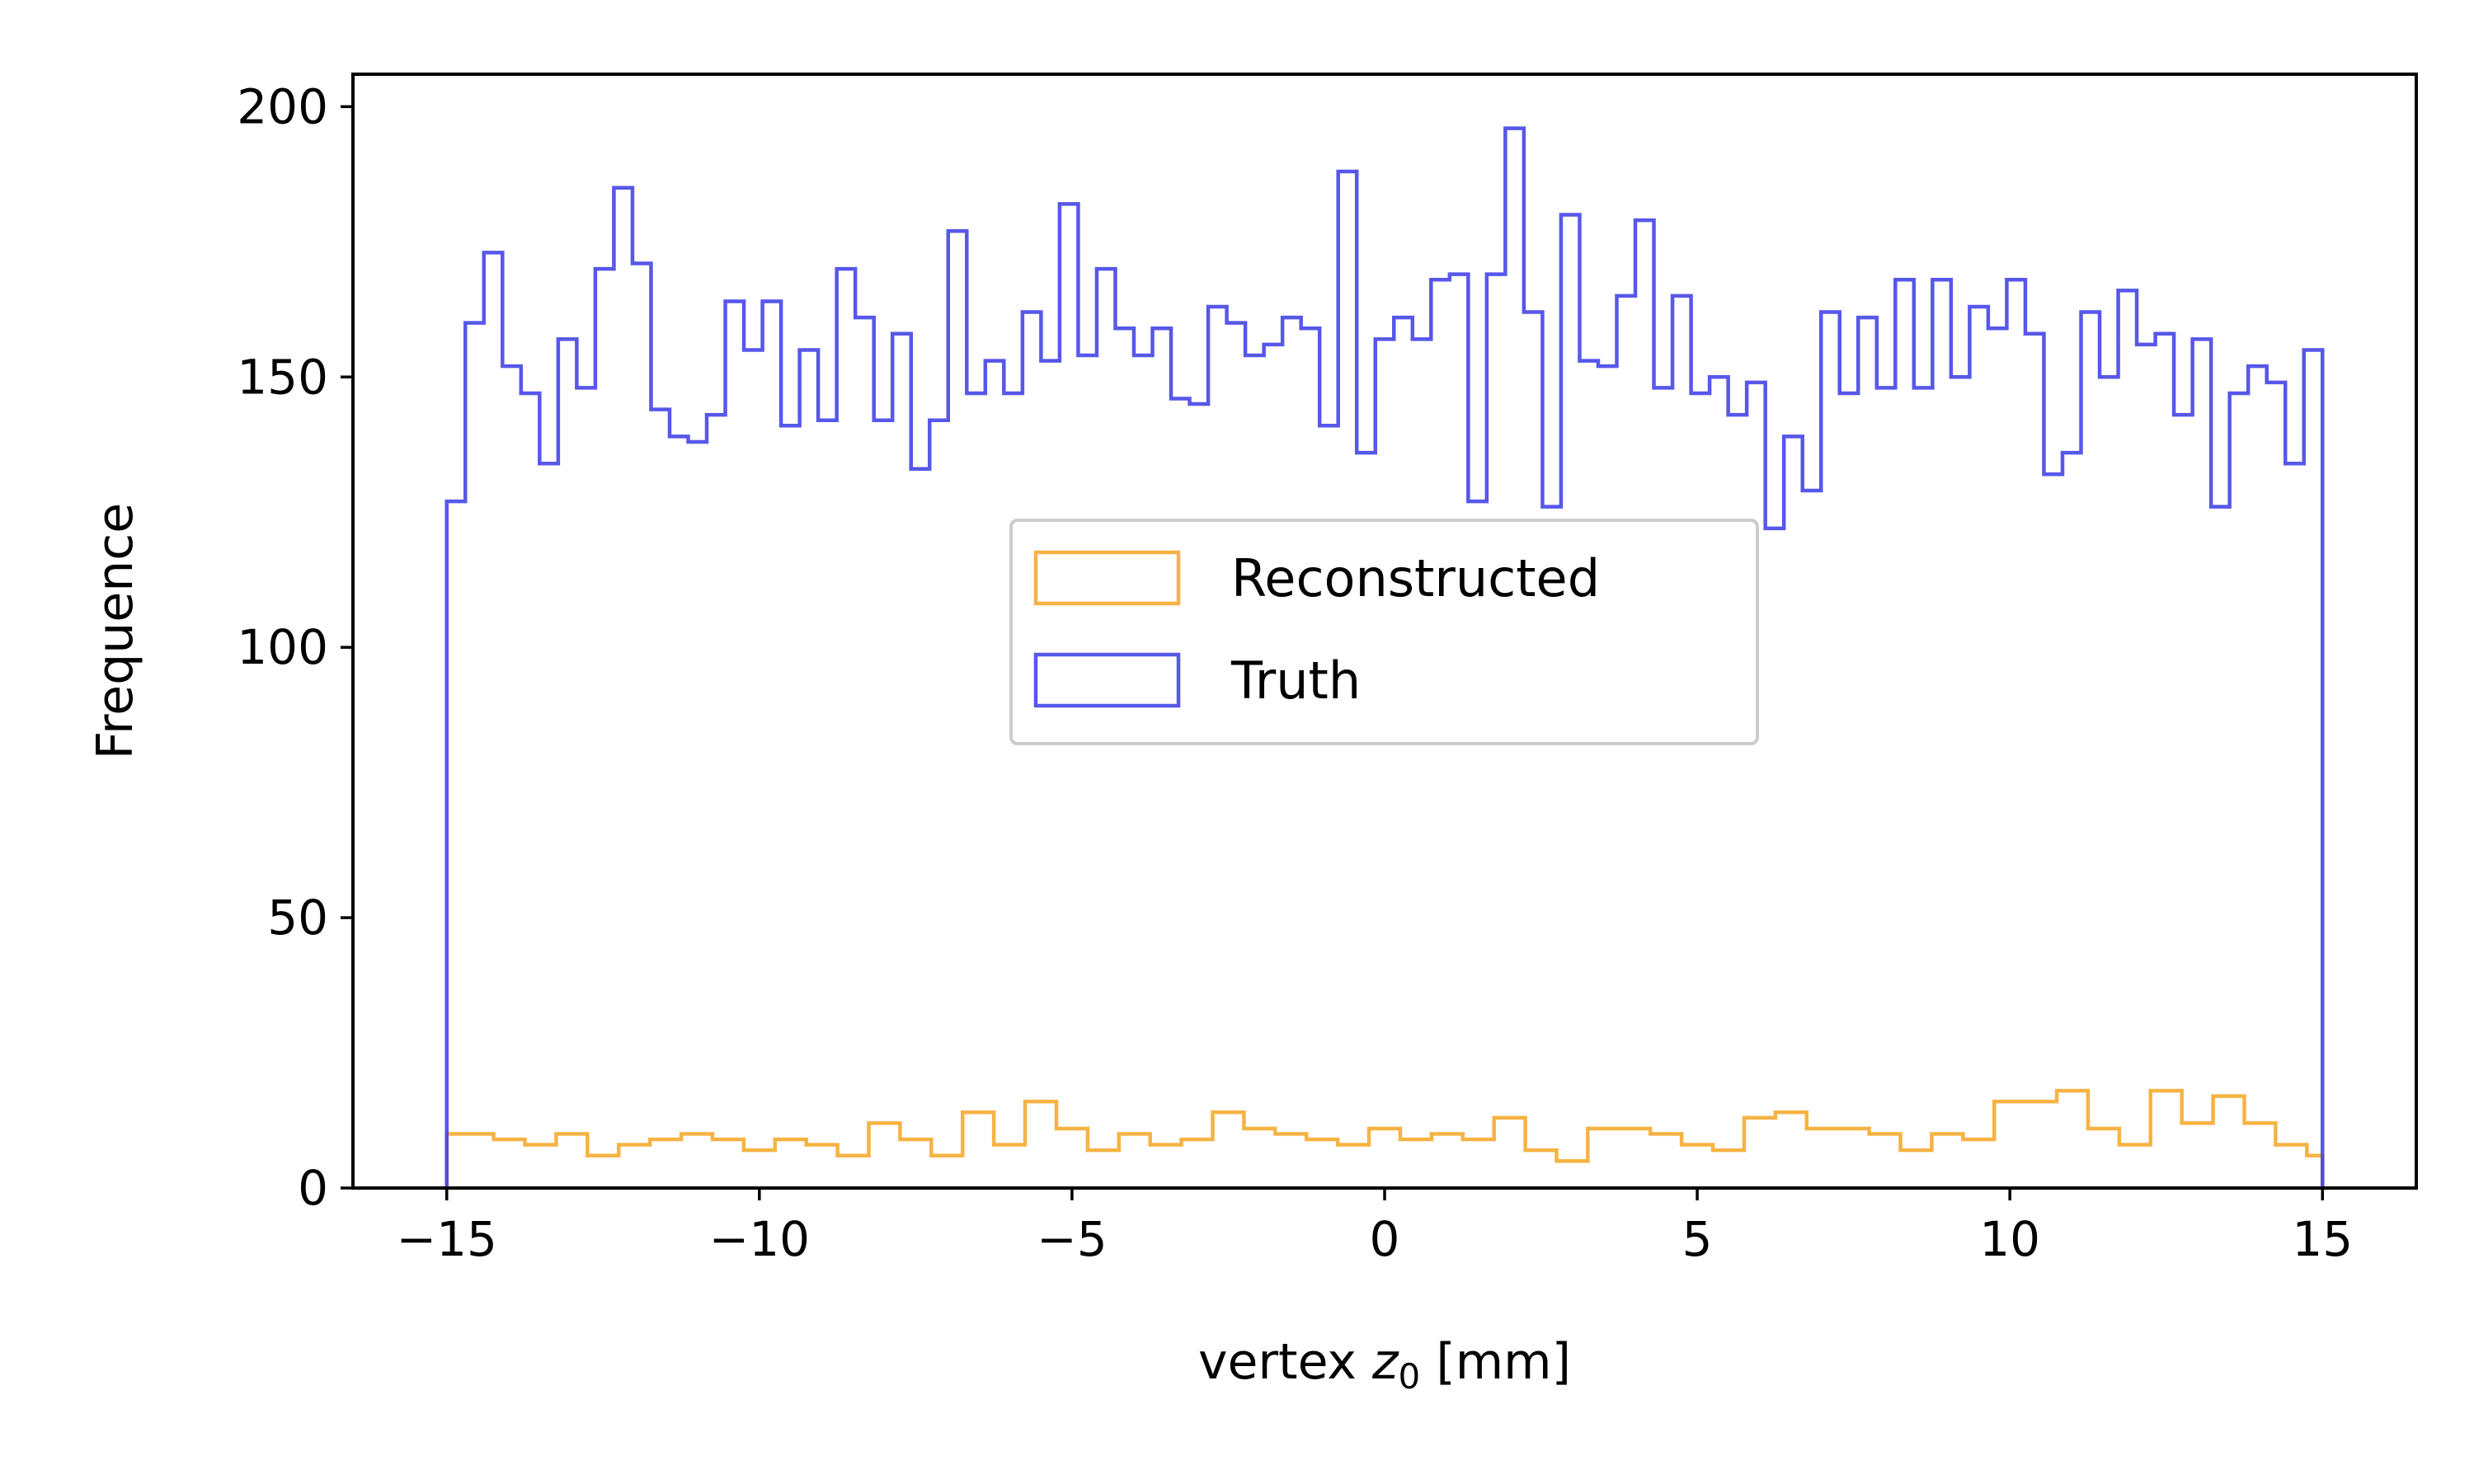 The image size is (2474, 1484). What do you see at coordinates (1385, 1362) in the screenshot?
I see `x-axis-label-variable: z` at bounding box center [1385, 1362].